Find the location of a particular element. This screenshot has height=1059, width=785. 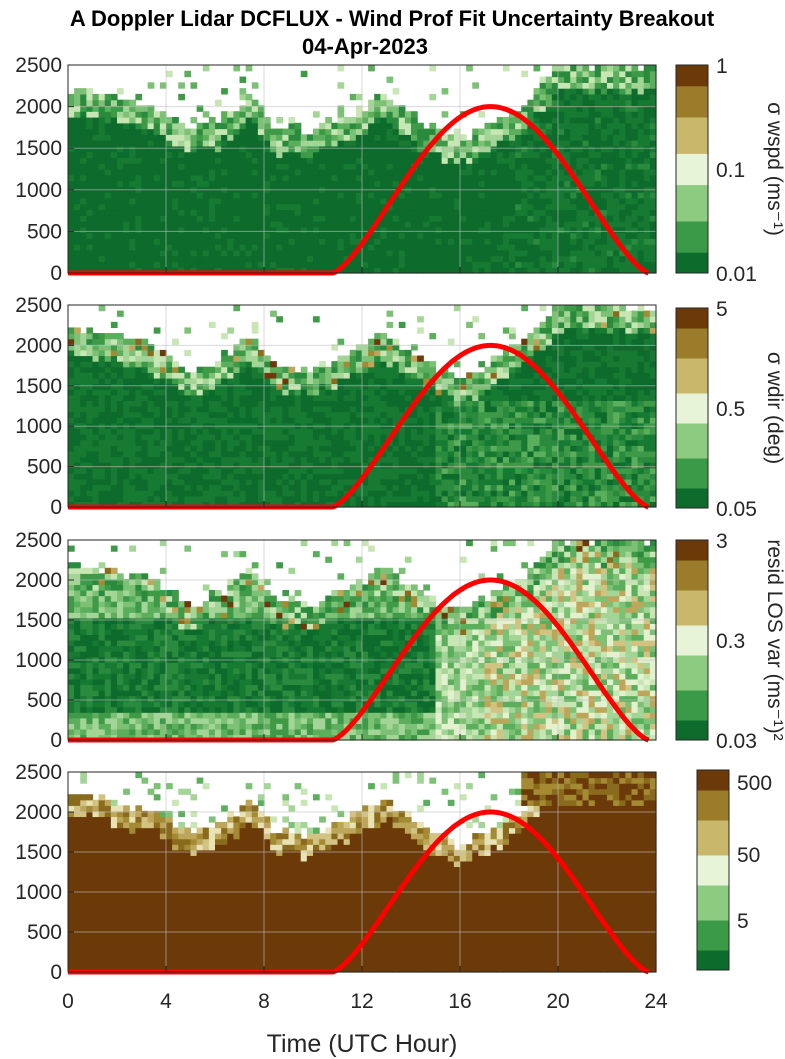

colorbar-wspd: 10.10.01σ wspd (ms⁻¹) is located at coordinates (730, 170).